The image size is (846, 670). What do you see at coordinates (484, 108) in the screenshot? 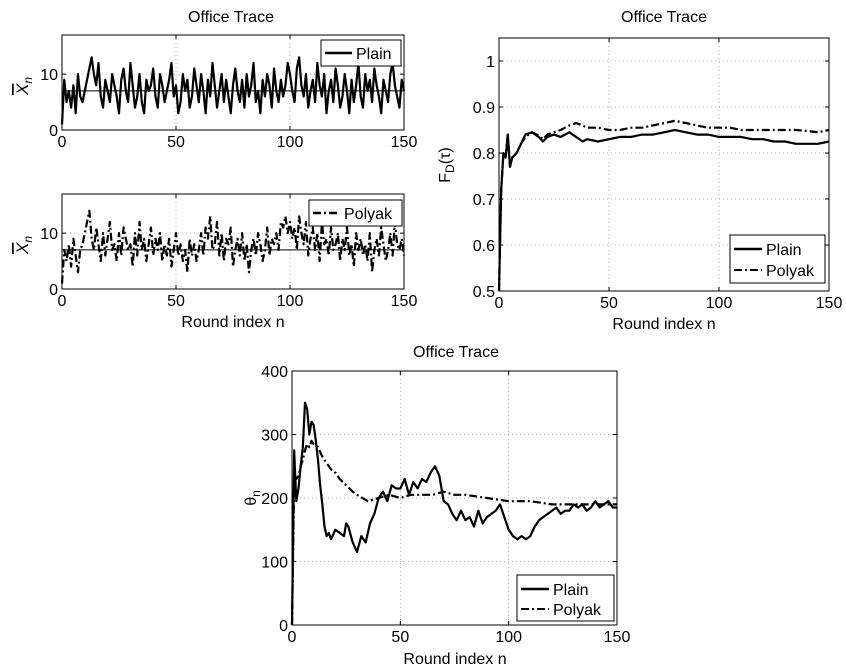
I see `y-tick-label: 0.9` at bounding box center [484, 108].